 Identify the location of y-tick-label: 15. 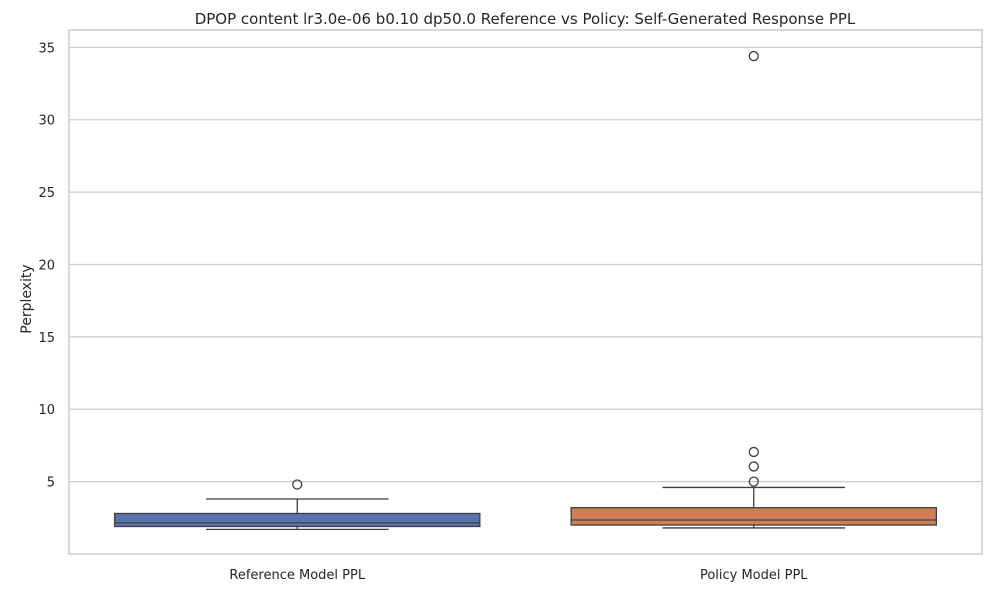
(46, 338).